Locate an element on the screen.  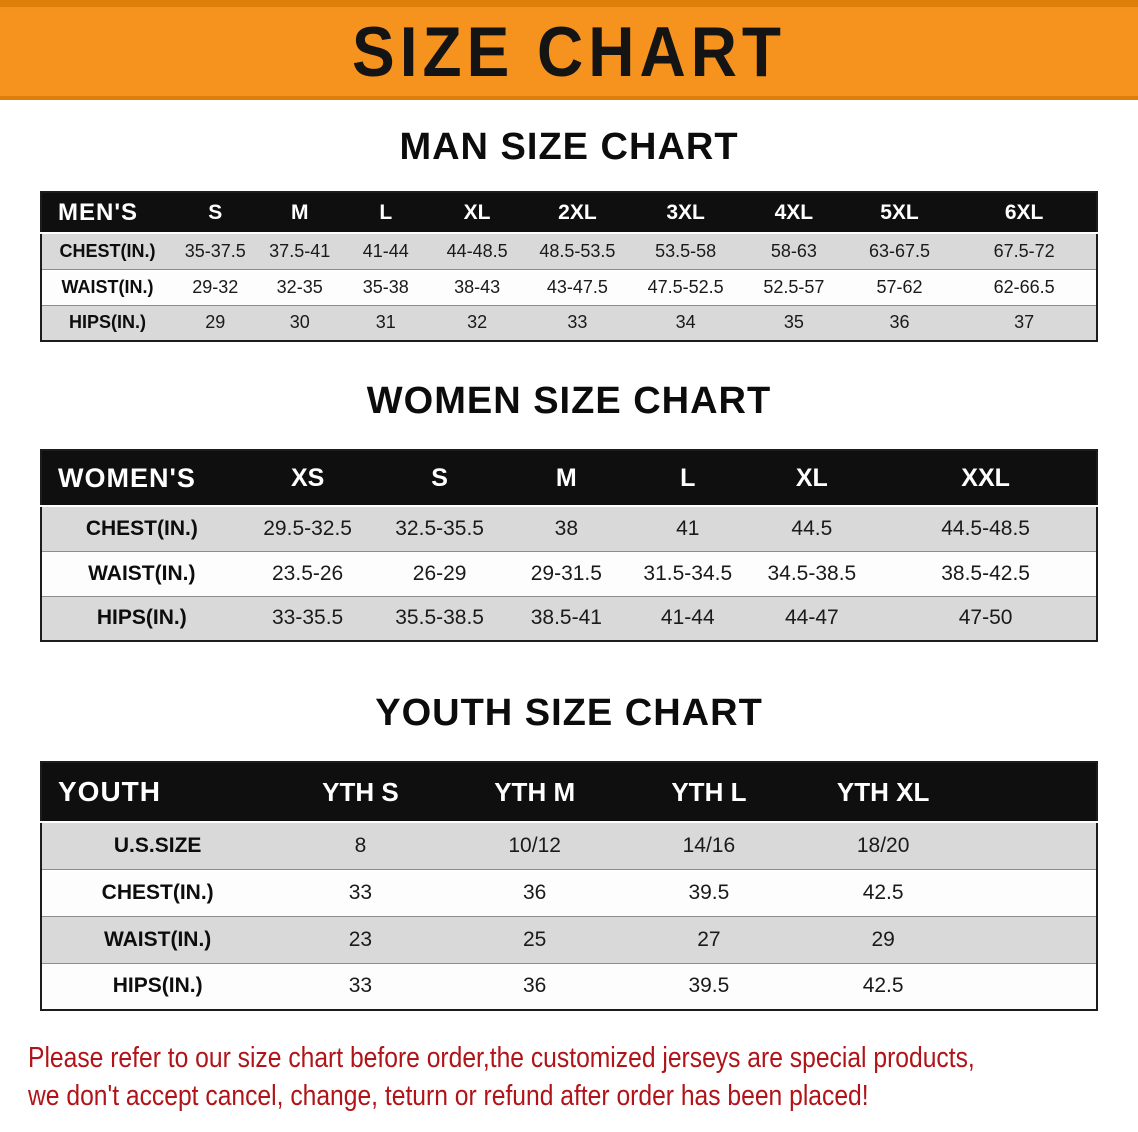
size-column-header: YTH L is located at coordinates (709, 792).